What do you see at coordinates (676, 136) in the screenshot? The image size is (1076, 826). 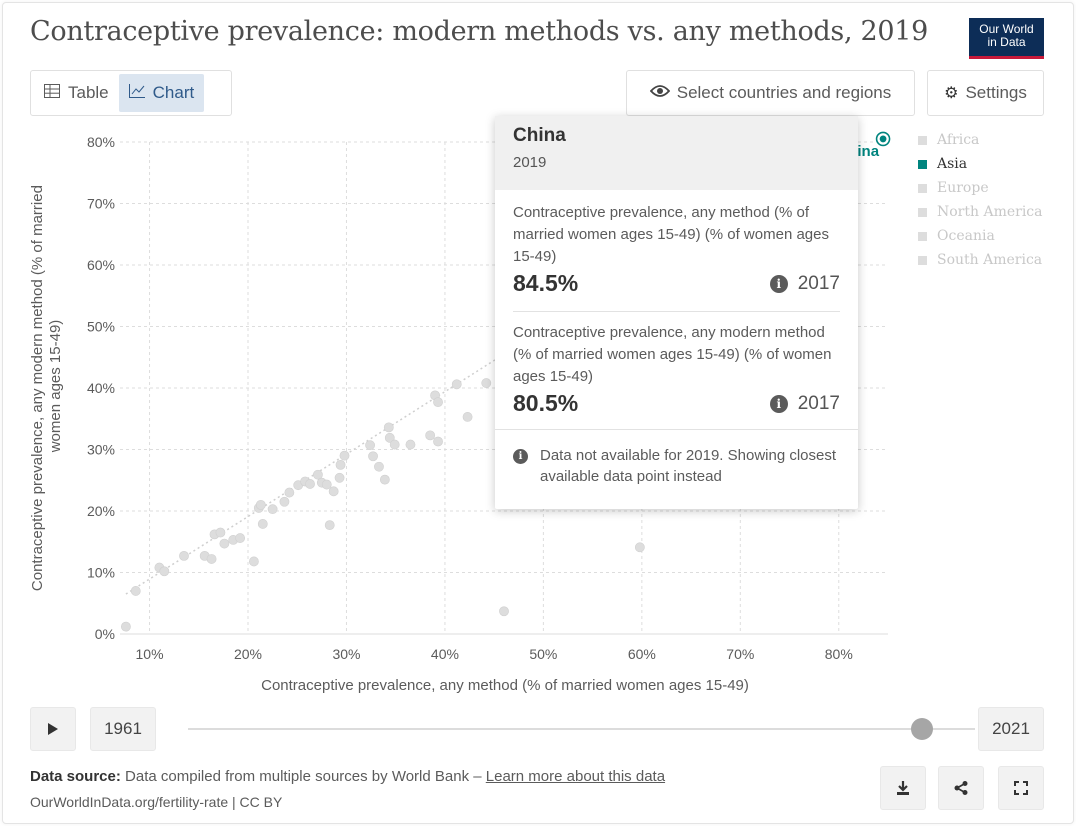 I see `tooltip-entity: China` at bounding box center [676, 136].